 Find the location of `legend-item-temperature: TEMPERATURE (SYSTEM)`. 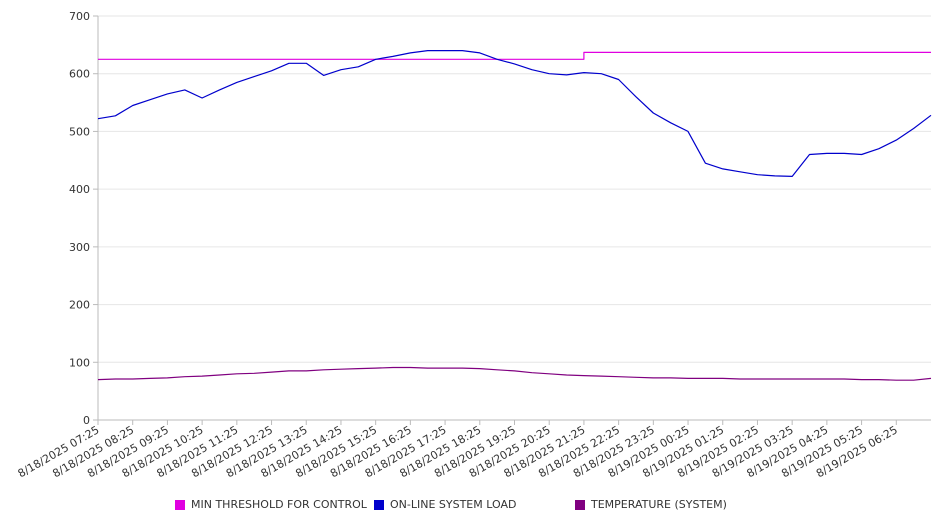

legend-item-temperature: TEMPERATURE (SYSTEM) is located at coordinates (651, 504).